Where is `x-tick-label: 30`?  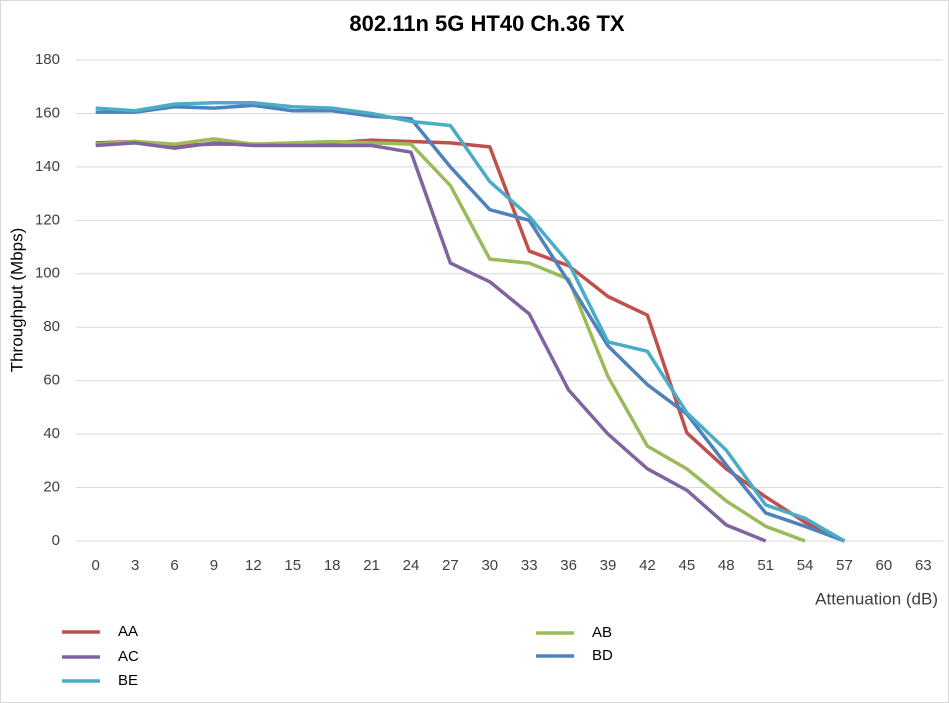 x-tick-label: 30 is located at coordinates (489, 565).